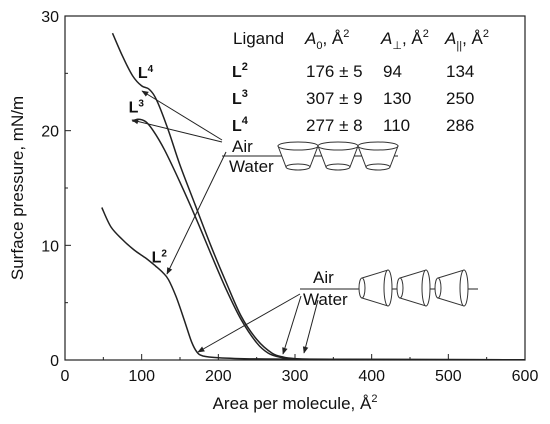 The width and height of the screenshot is (550, 424). Describe the element at coordinates (50, 17) in the screenshot. I see `y-tick-label: 30` at that location.